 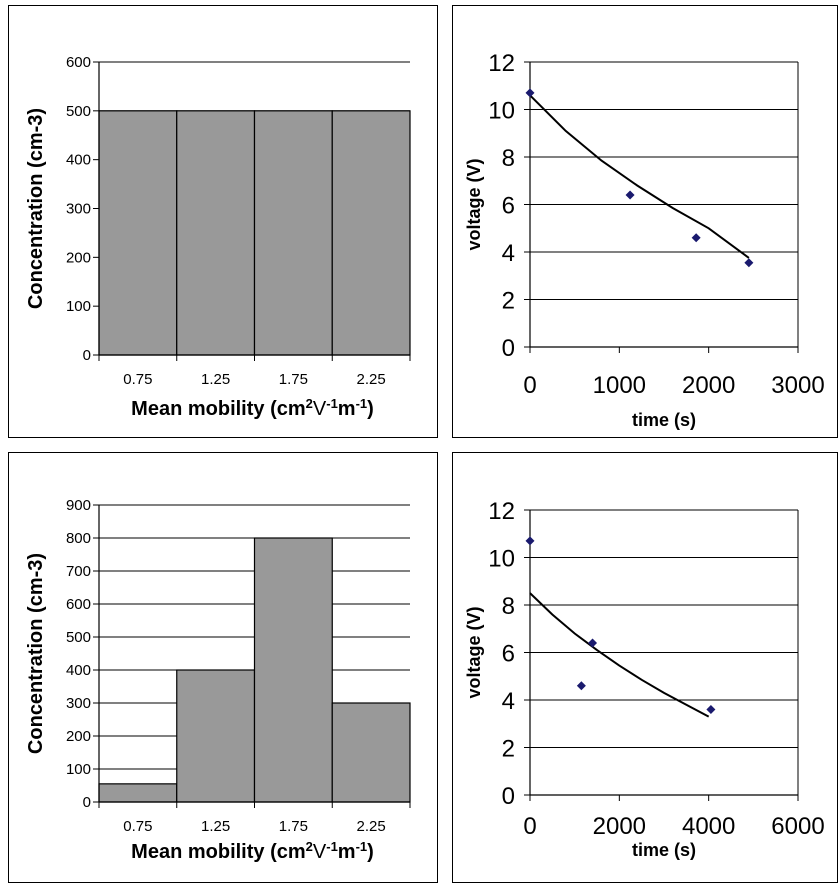 What do you see at coordinates (78, 571) in the screenshot?
I see `y-tick-label: 700` at bounding box center [78, 571].